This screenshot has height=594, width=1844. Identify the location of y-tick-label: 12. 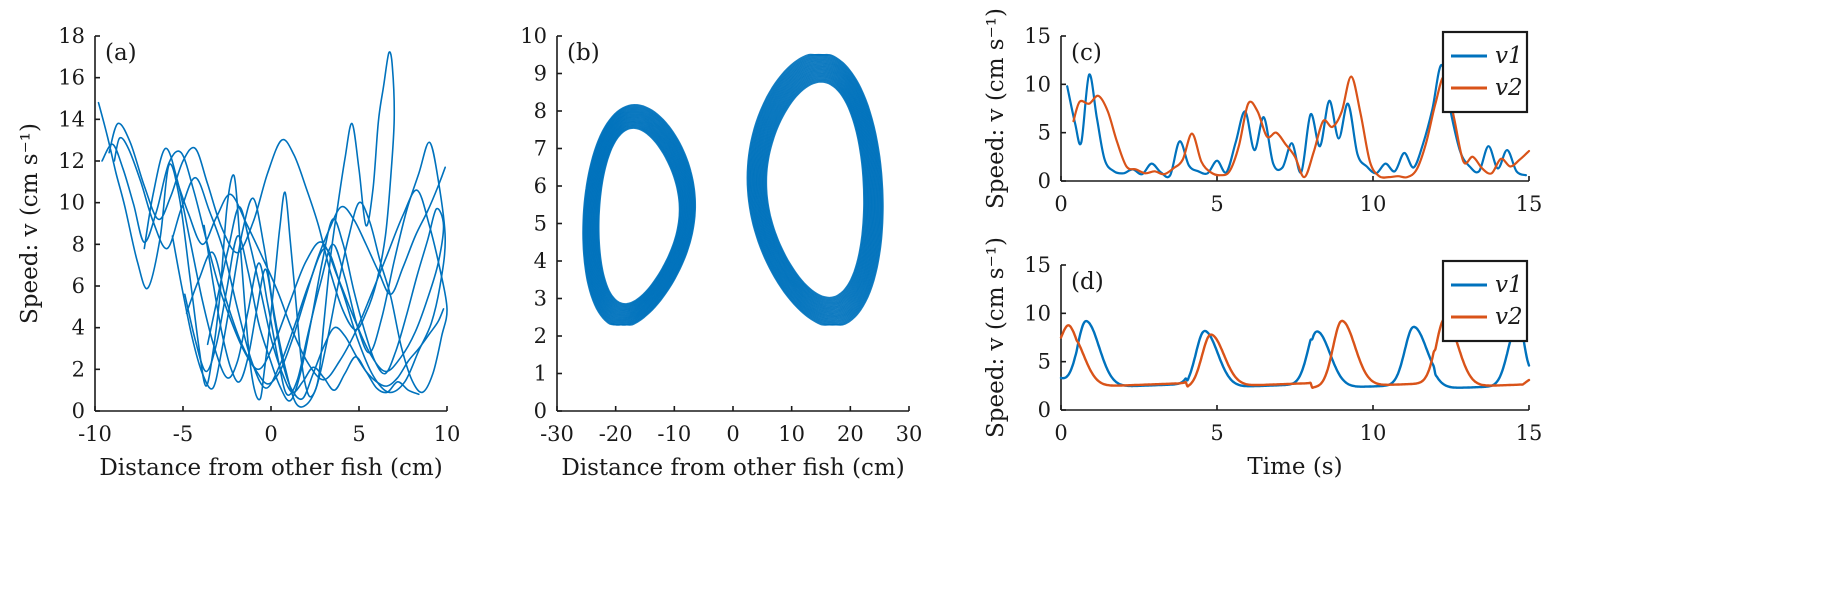
(71, 161).